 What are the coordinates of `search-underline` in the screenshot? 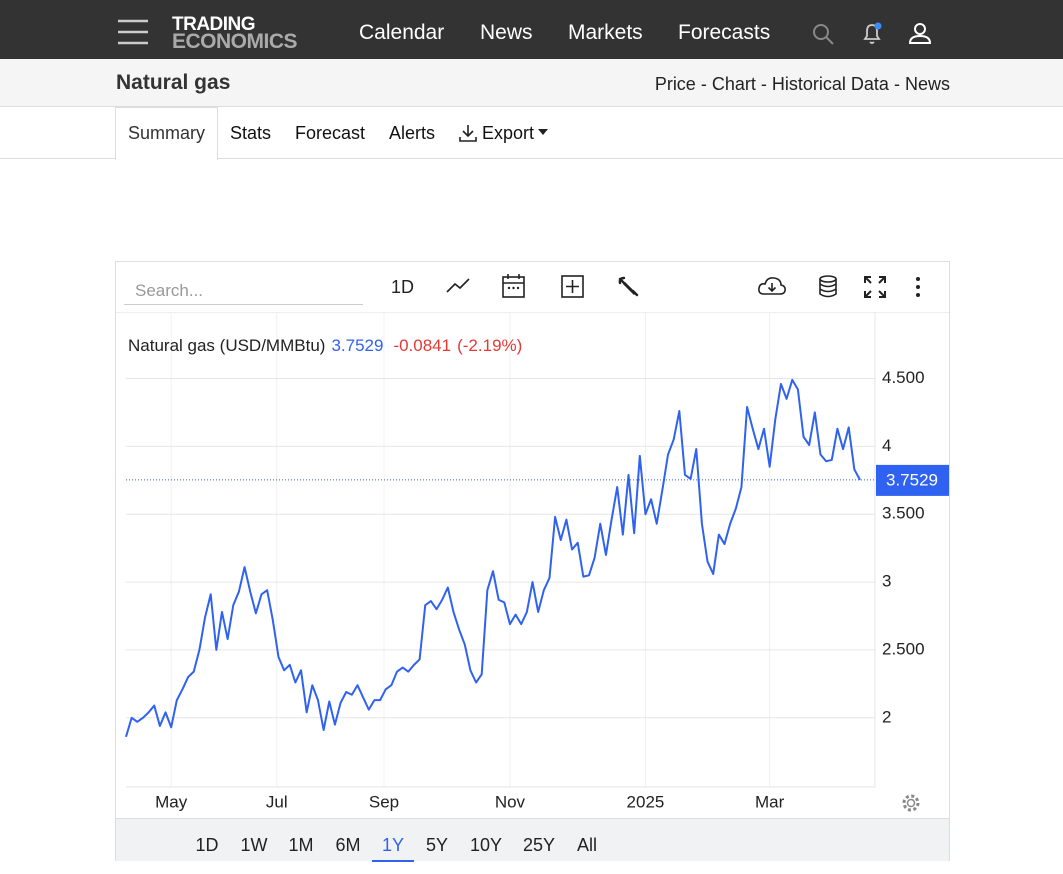 It's located at (243, 304).